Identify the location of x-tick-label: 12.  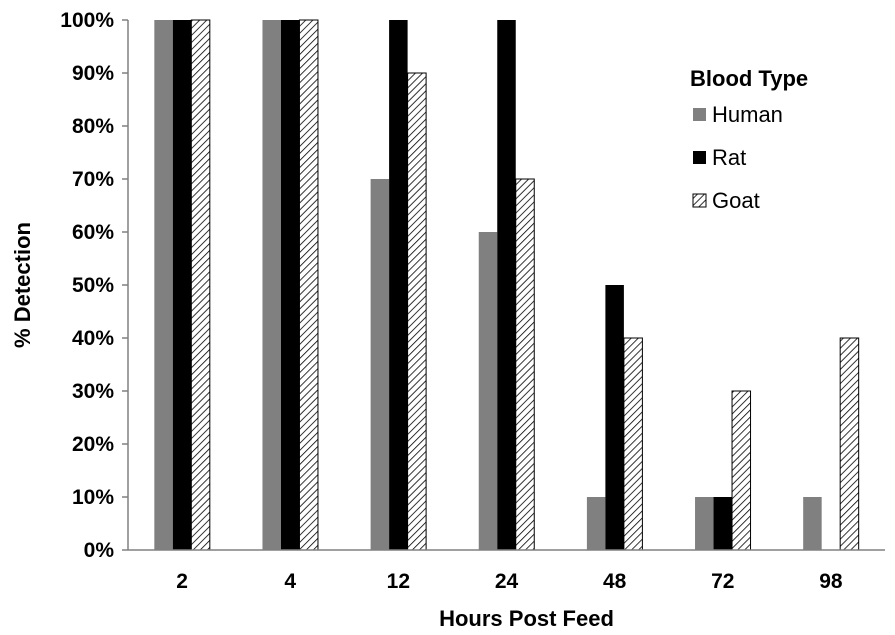
(398, 581).